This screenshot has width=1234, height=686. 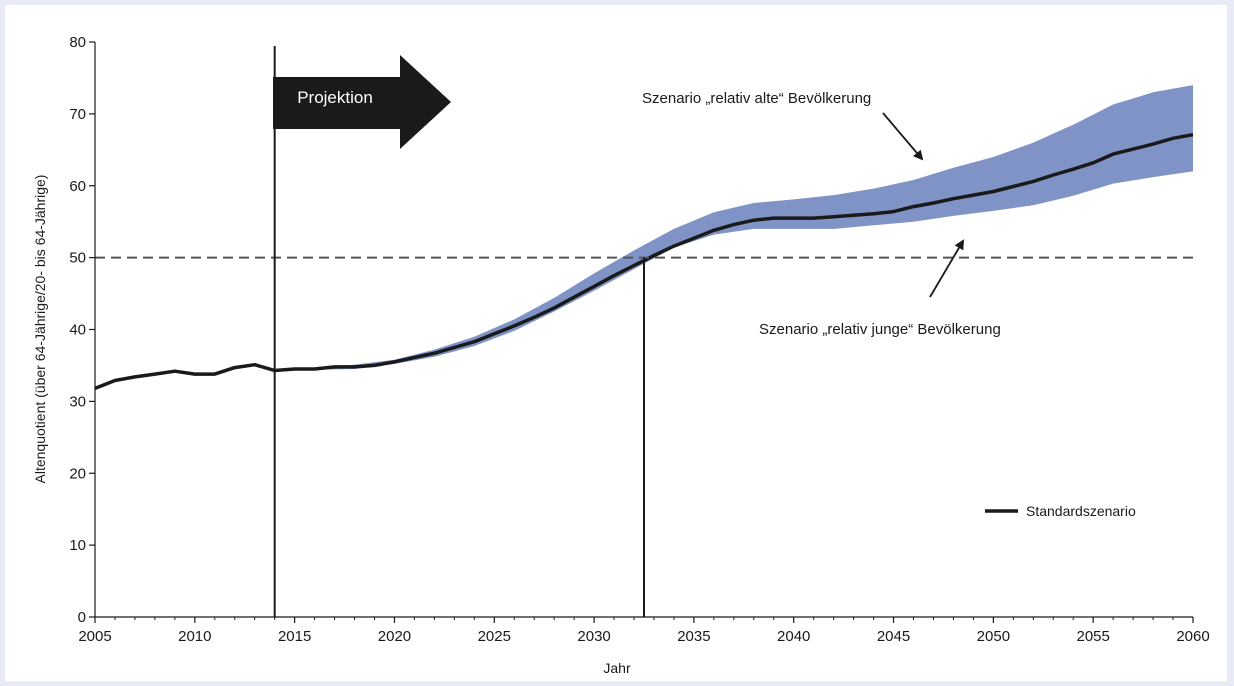 I want to click on x-tick-label: 2020, so click(x=394, y=636).